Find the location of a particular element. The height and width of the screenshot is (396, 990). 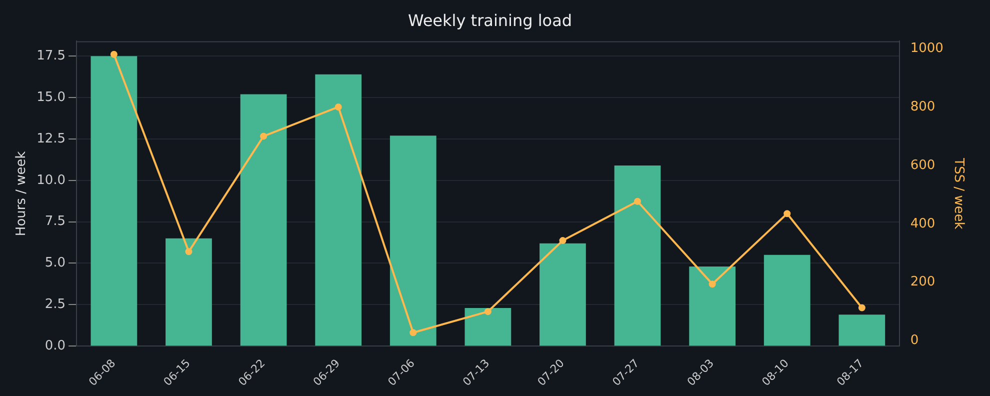

y2-tick-label: 0 is located at coordinates (914, 340).